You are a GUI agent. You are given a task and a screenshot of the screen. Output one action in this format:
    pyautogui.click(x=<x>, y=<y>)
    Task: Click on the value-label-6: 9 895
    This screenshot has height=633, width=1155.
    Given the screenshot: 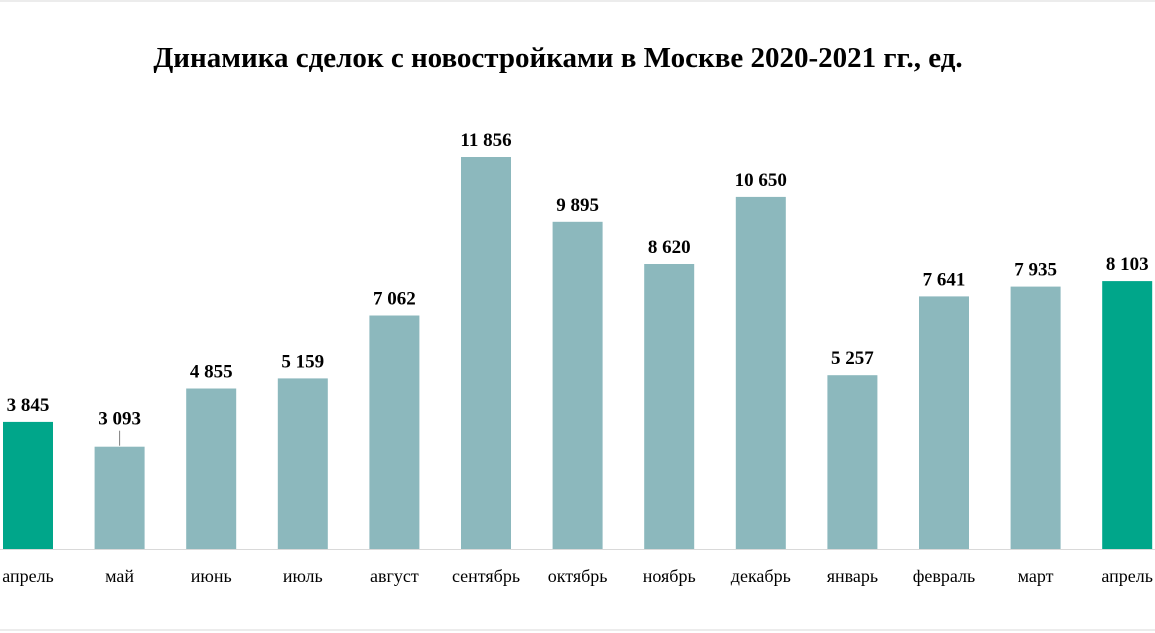 What is the action you would take?
    pyautogui.click(x=577, y=205)
    